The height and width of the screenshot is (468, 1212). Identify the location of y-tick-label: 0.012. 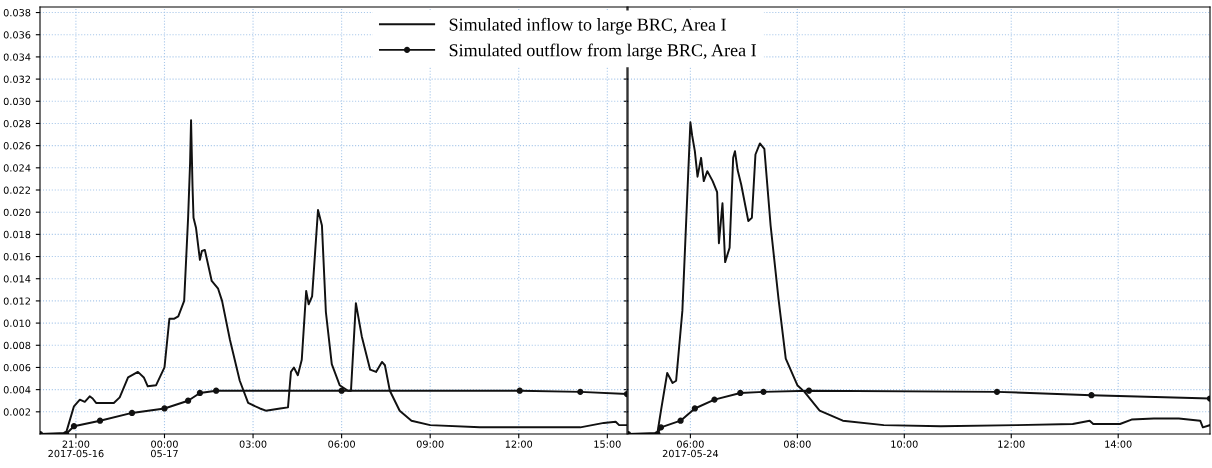
(16, 301).